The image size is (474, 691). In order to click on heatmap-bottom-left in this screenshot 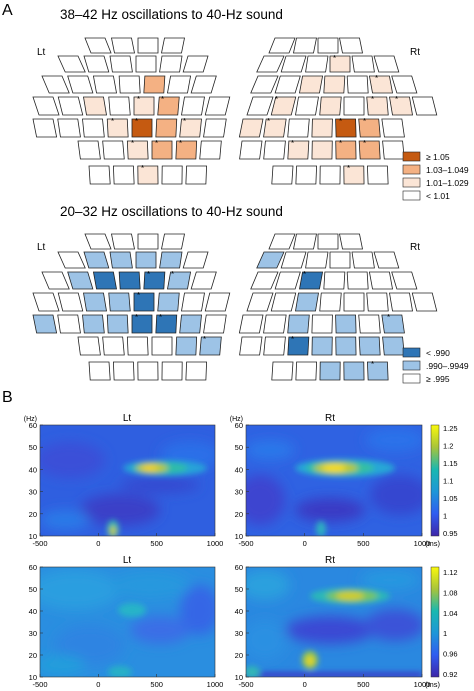, I will do `click(127, 622)`.